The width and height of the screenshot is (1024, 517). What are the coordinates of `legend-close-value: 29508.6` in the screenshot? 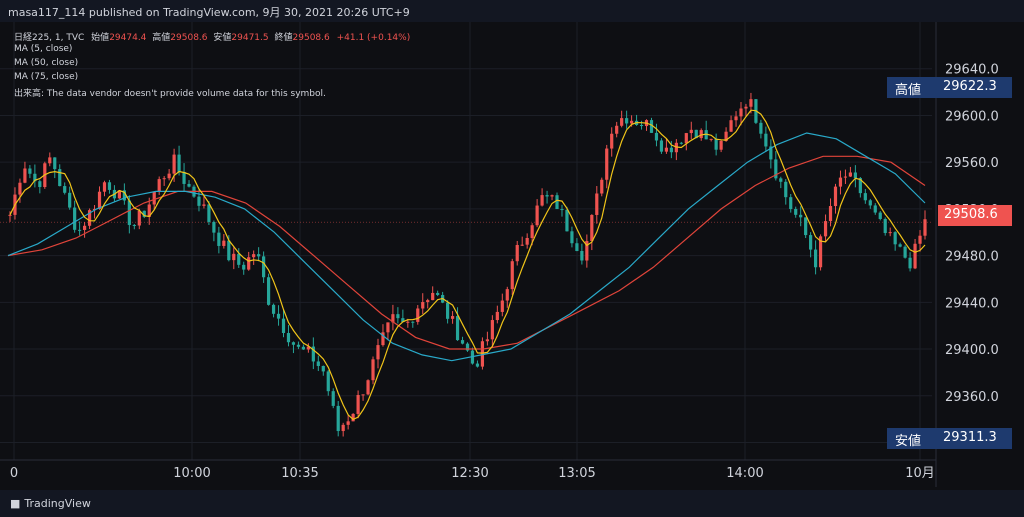 It's located at (311, 38).